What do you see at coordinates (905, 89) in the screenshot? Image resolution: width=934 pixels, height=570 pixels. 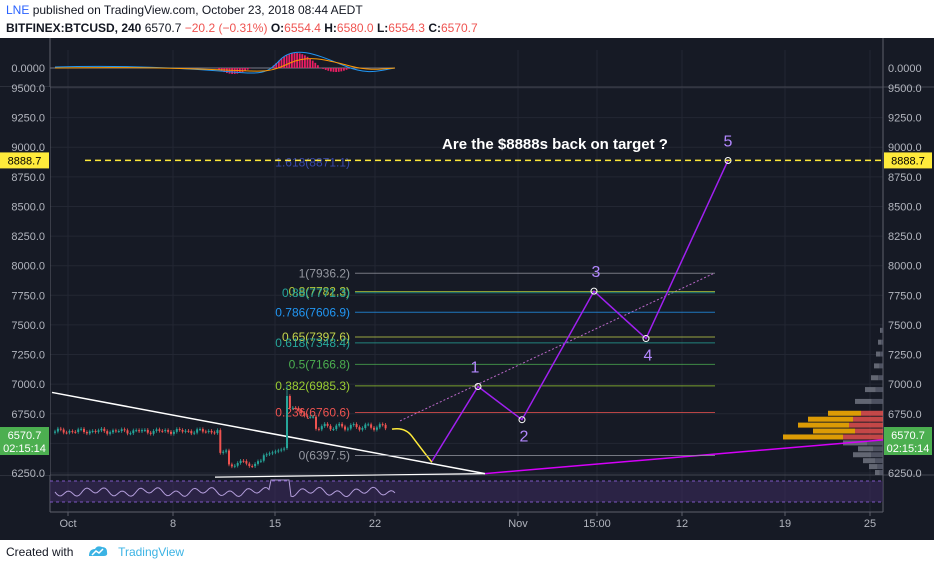 I see `right-tick-label: 9500.0` at bounding box center [905, 89].